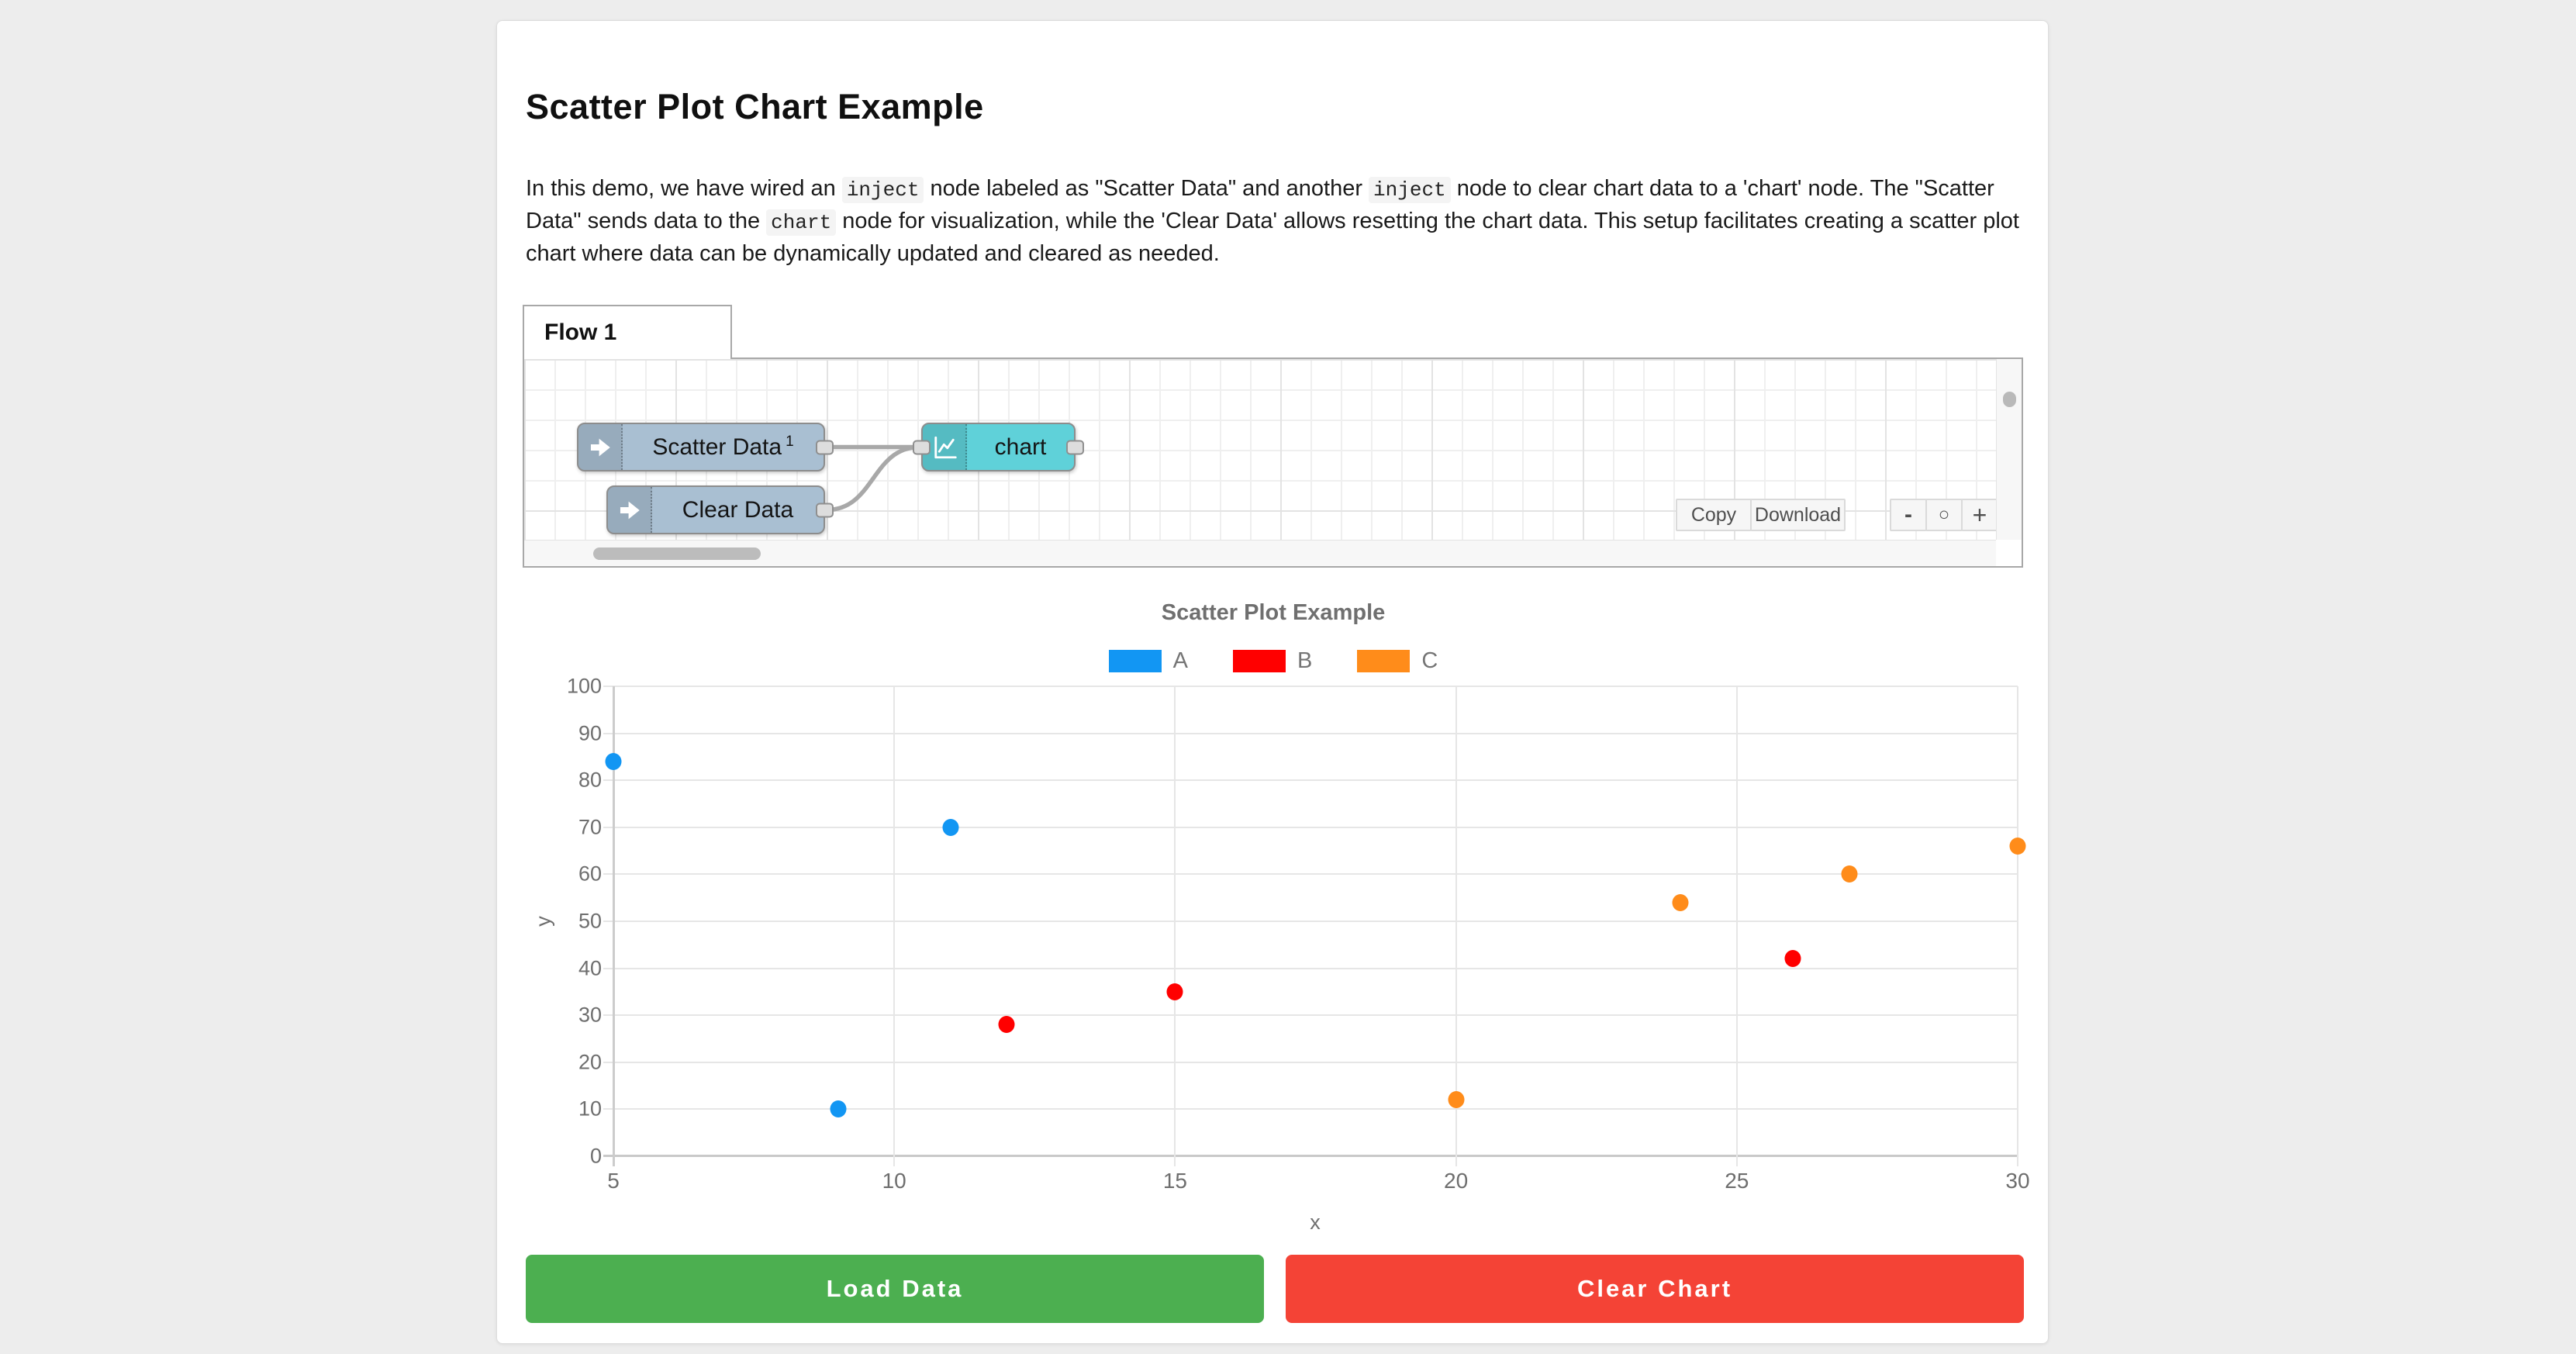 Image resolution: width=2576 pixels, height=1354 pixels. Describe the element at coordinates (543, 921) in the screenshot. I see `y-axis-title: y` at that location.